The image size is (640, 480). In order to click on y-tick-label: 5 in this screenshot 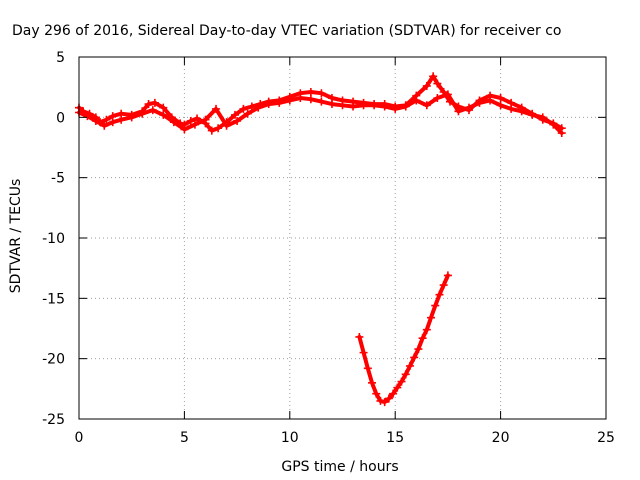, I will do `click(60, 58)`.